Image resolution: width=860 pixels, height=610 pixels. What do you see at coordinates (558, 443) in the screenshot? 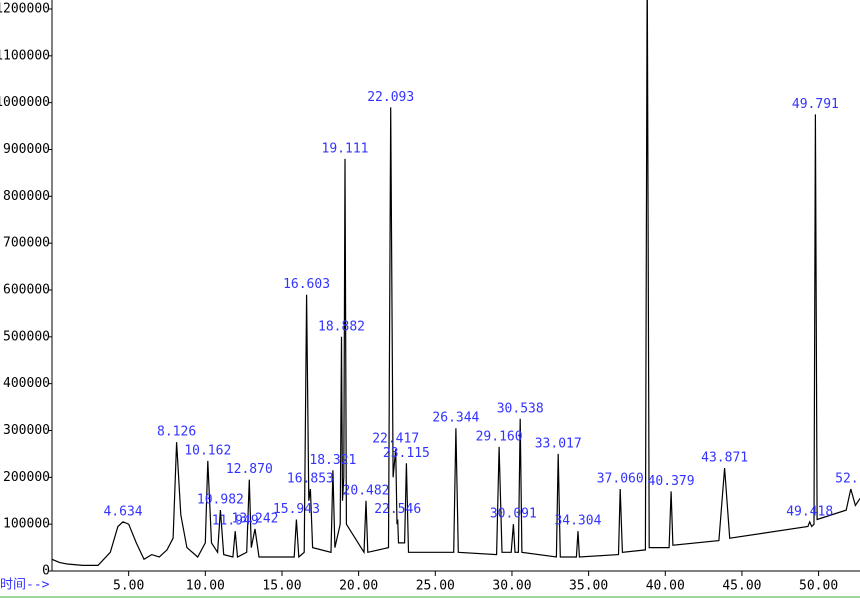
I see `peak-label: 33.017` at bounding box center [558, 443].